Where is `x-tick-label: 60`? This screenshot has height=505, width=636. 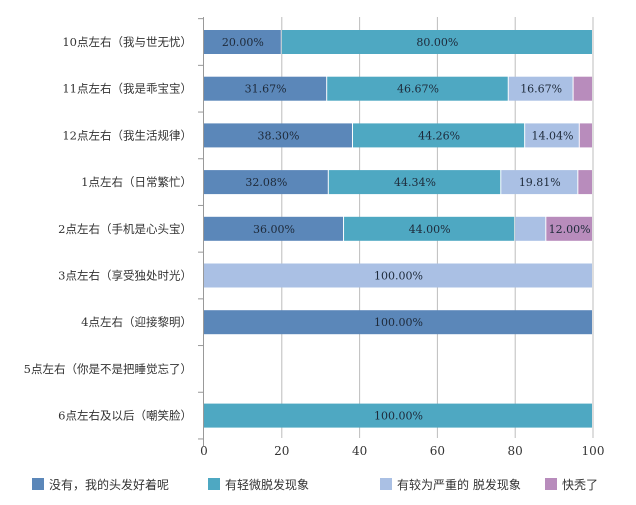
x-tick-label: 60 is located at coordinates (437, 451).